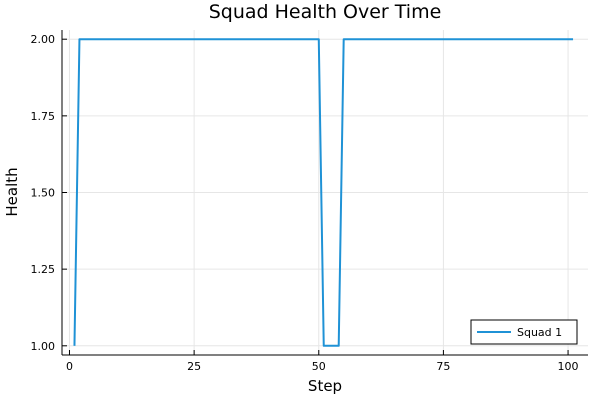  What do you see at coordinates (12, 191) in the screenshot?
I see `y-axis-label: Health` at bounding box center [12, 191].